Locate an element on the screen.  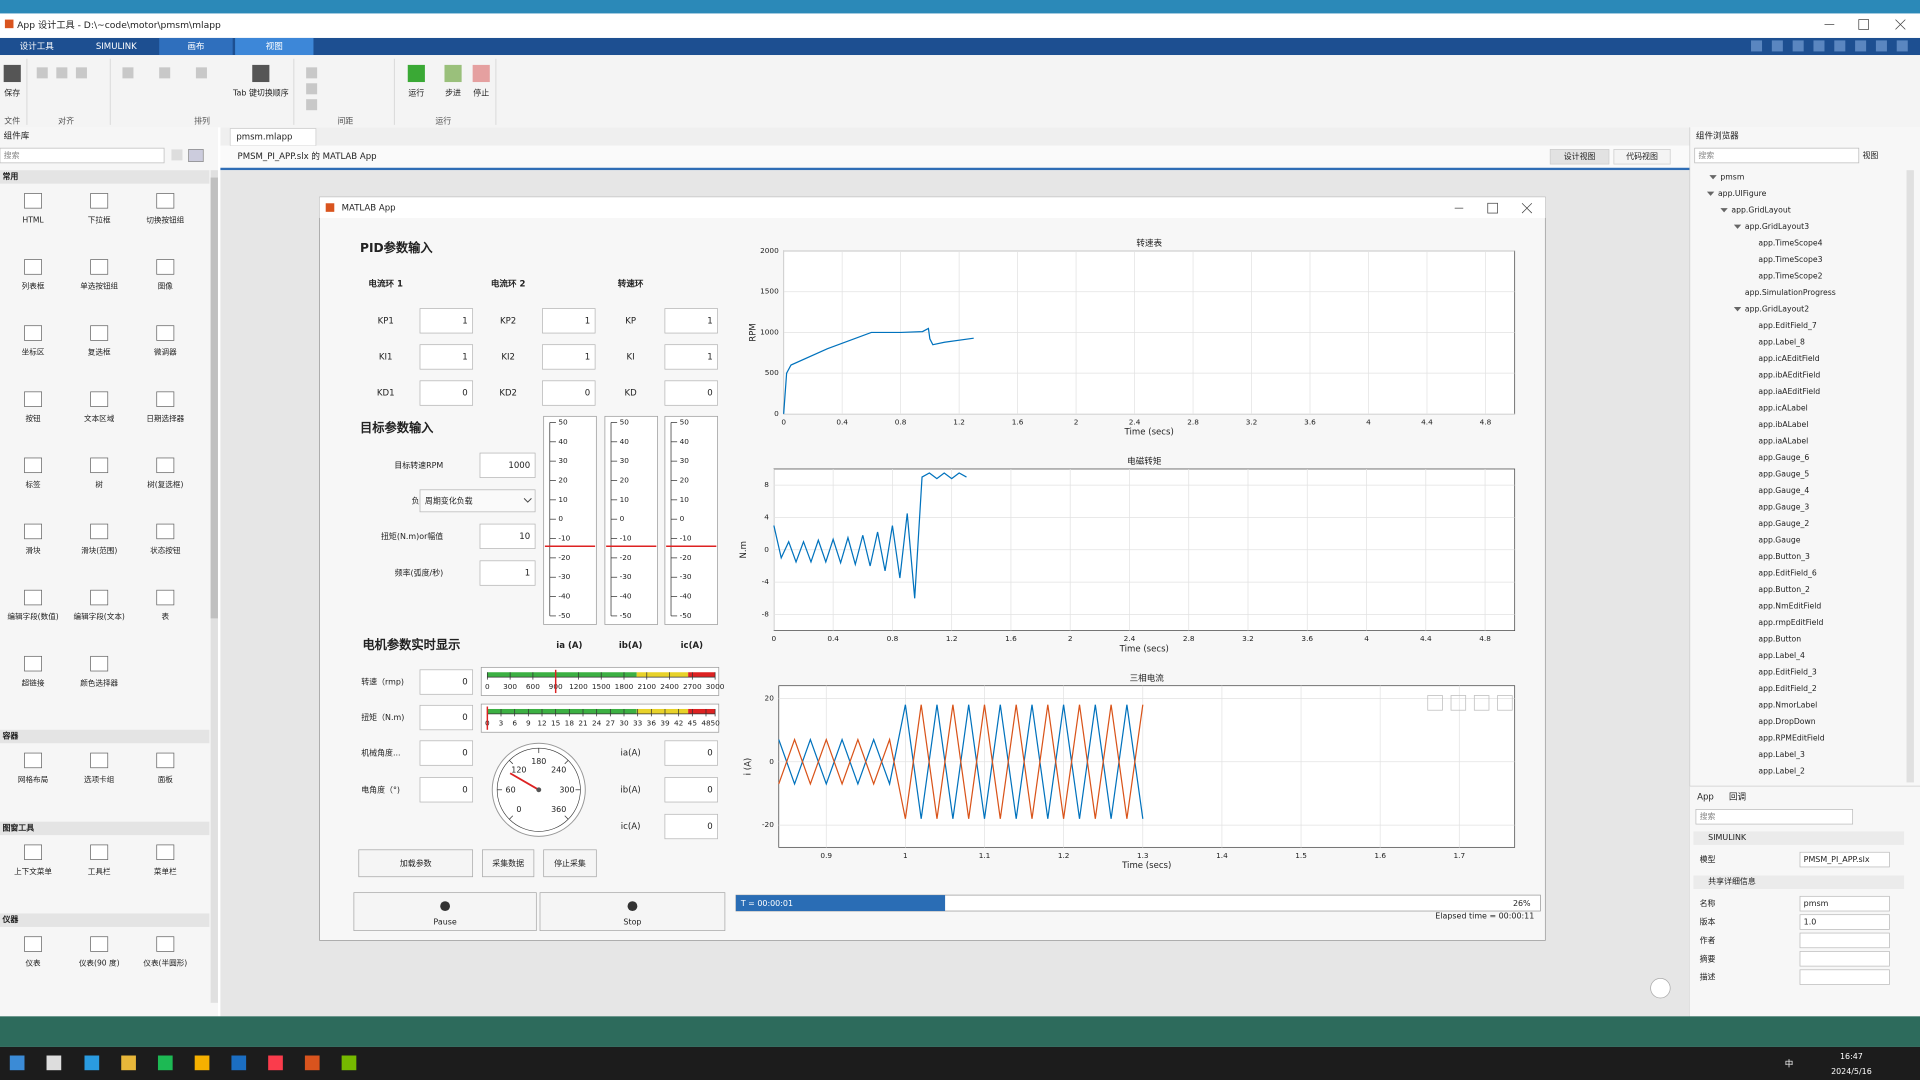
inspector-tab: App is located at coordinates (1705, 798).